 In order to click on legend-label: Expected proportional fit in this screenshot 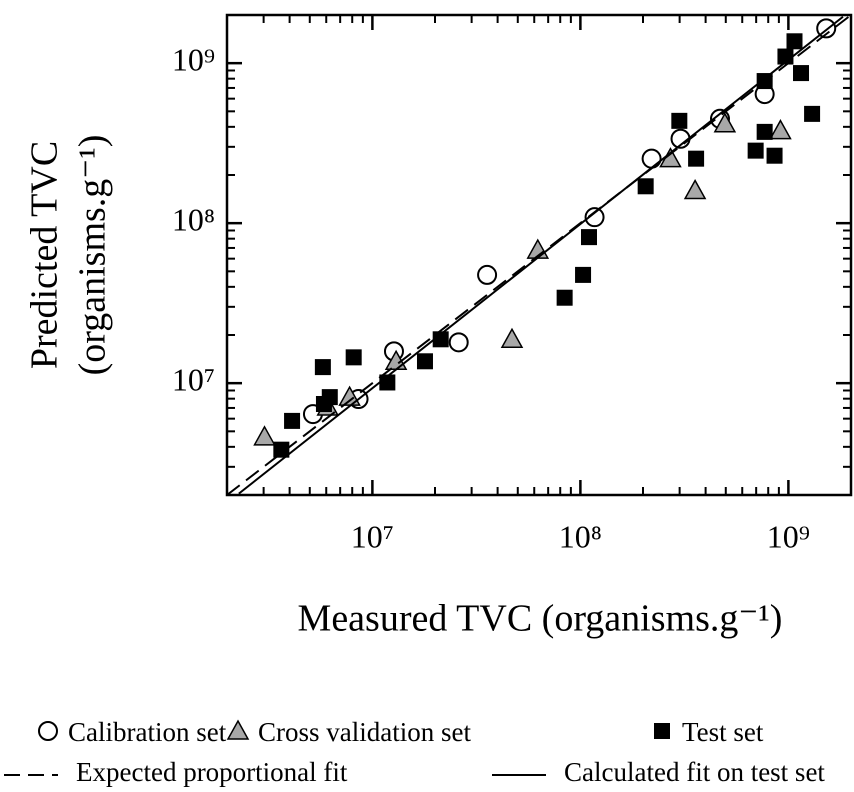, I will do `click(212, 772)`.